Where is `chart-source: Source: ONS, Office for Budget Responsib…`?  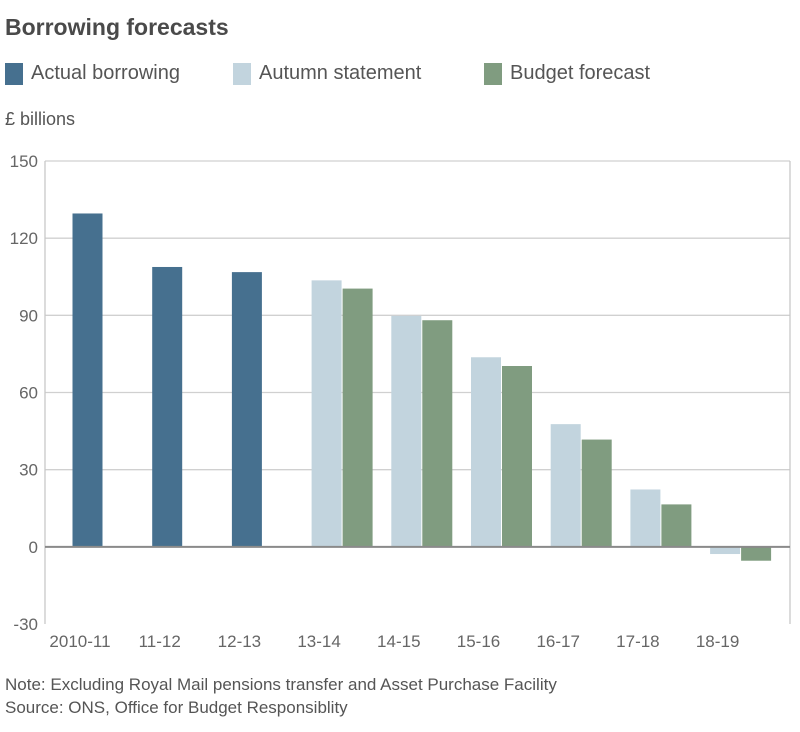
chart-source: Source: ONS, Office for Budget Responsib… is located at coordinates (176, 707).